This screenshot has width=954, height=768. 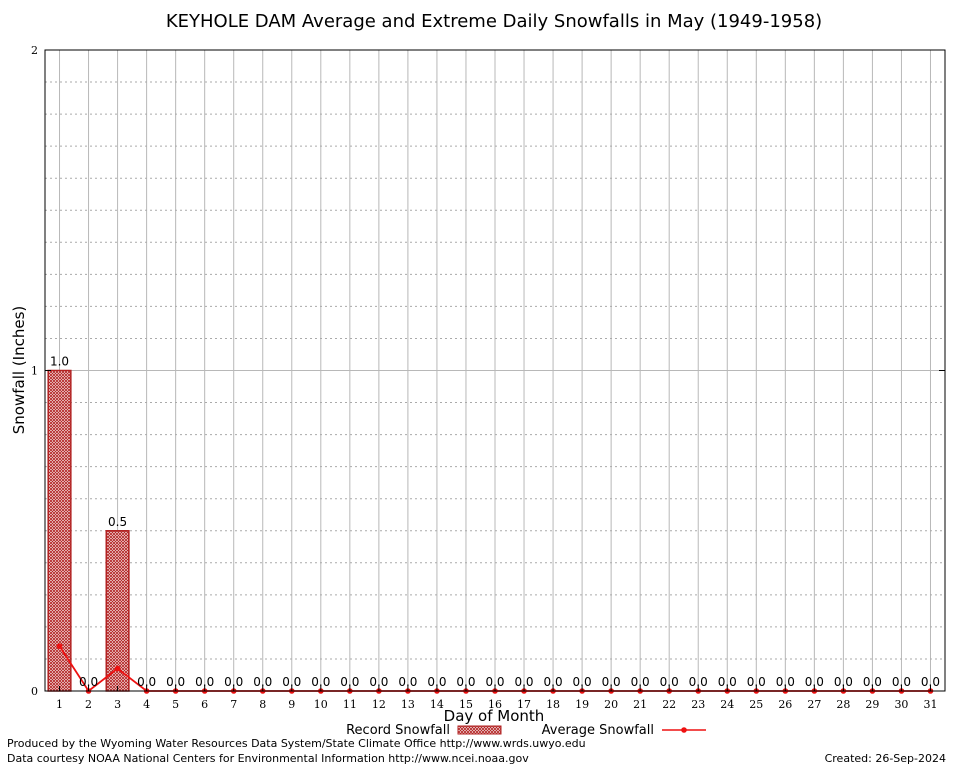 What do you see at coordinates (379, 704) in the screenshot?
I see `x-tick-label-12: 12` at bounding box center [379, 704].